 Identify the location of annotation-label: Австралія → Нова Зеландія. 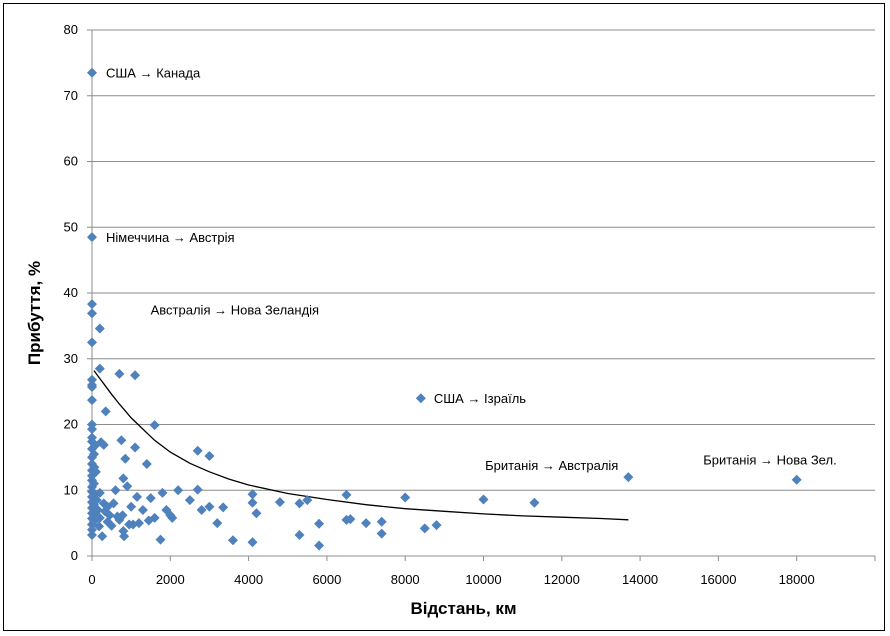
(235, 310).